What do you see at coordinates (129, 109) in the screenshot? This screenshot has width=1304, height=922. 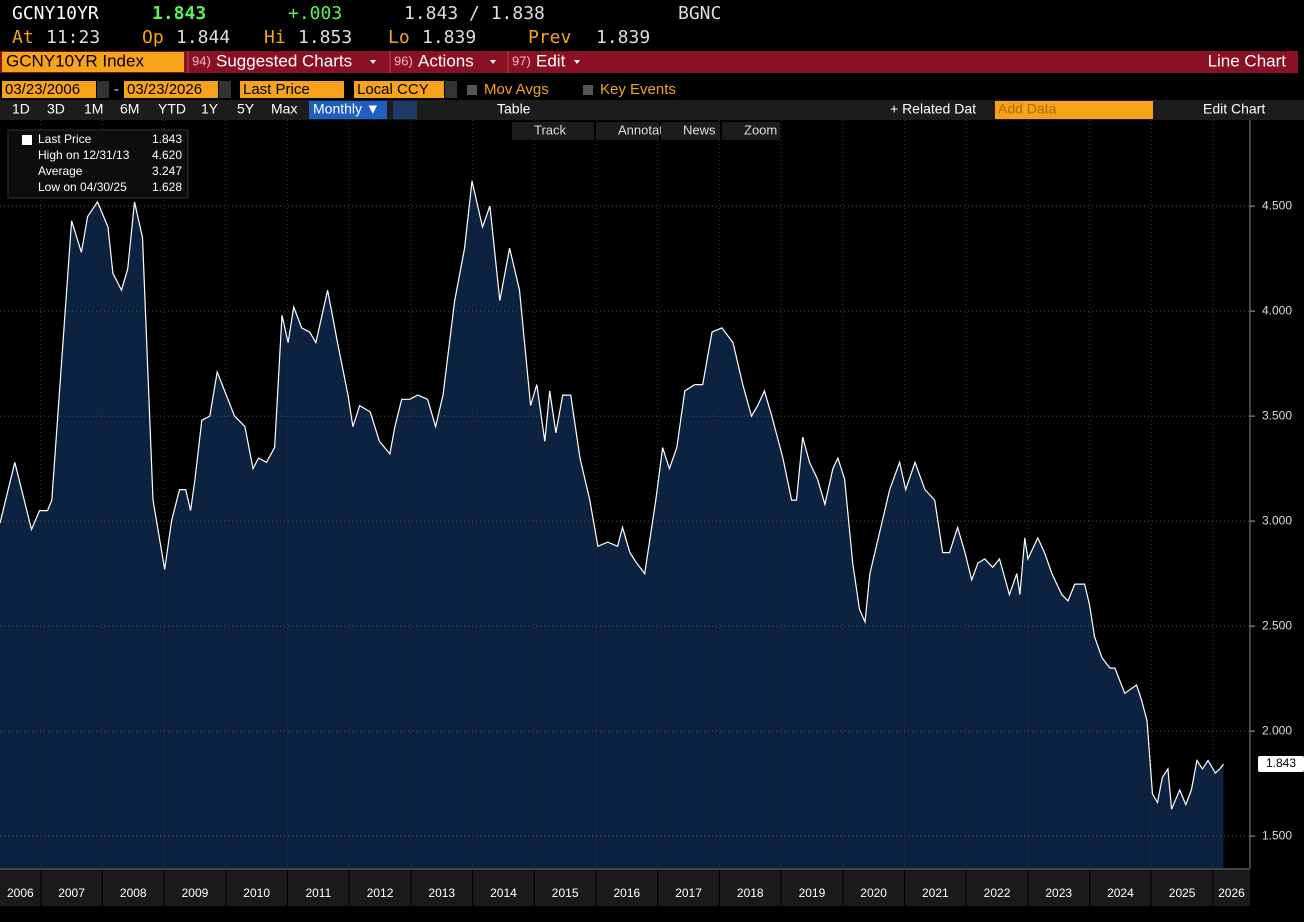 I see `period-button: 6M` at bounding box center [129, 109].